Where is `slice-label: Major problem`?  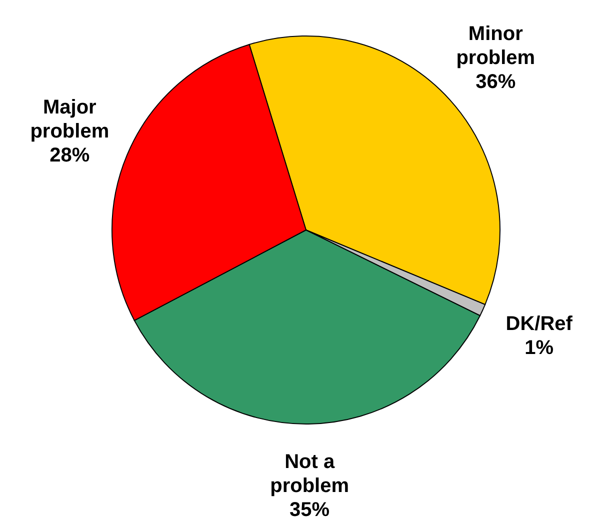
slice-label: Major problem is located at coordinates (70, 119).